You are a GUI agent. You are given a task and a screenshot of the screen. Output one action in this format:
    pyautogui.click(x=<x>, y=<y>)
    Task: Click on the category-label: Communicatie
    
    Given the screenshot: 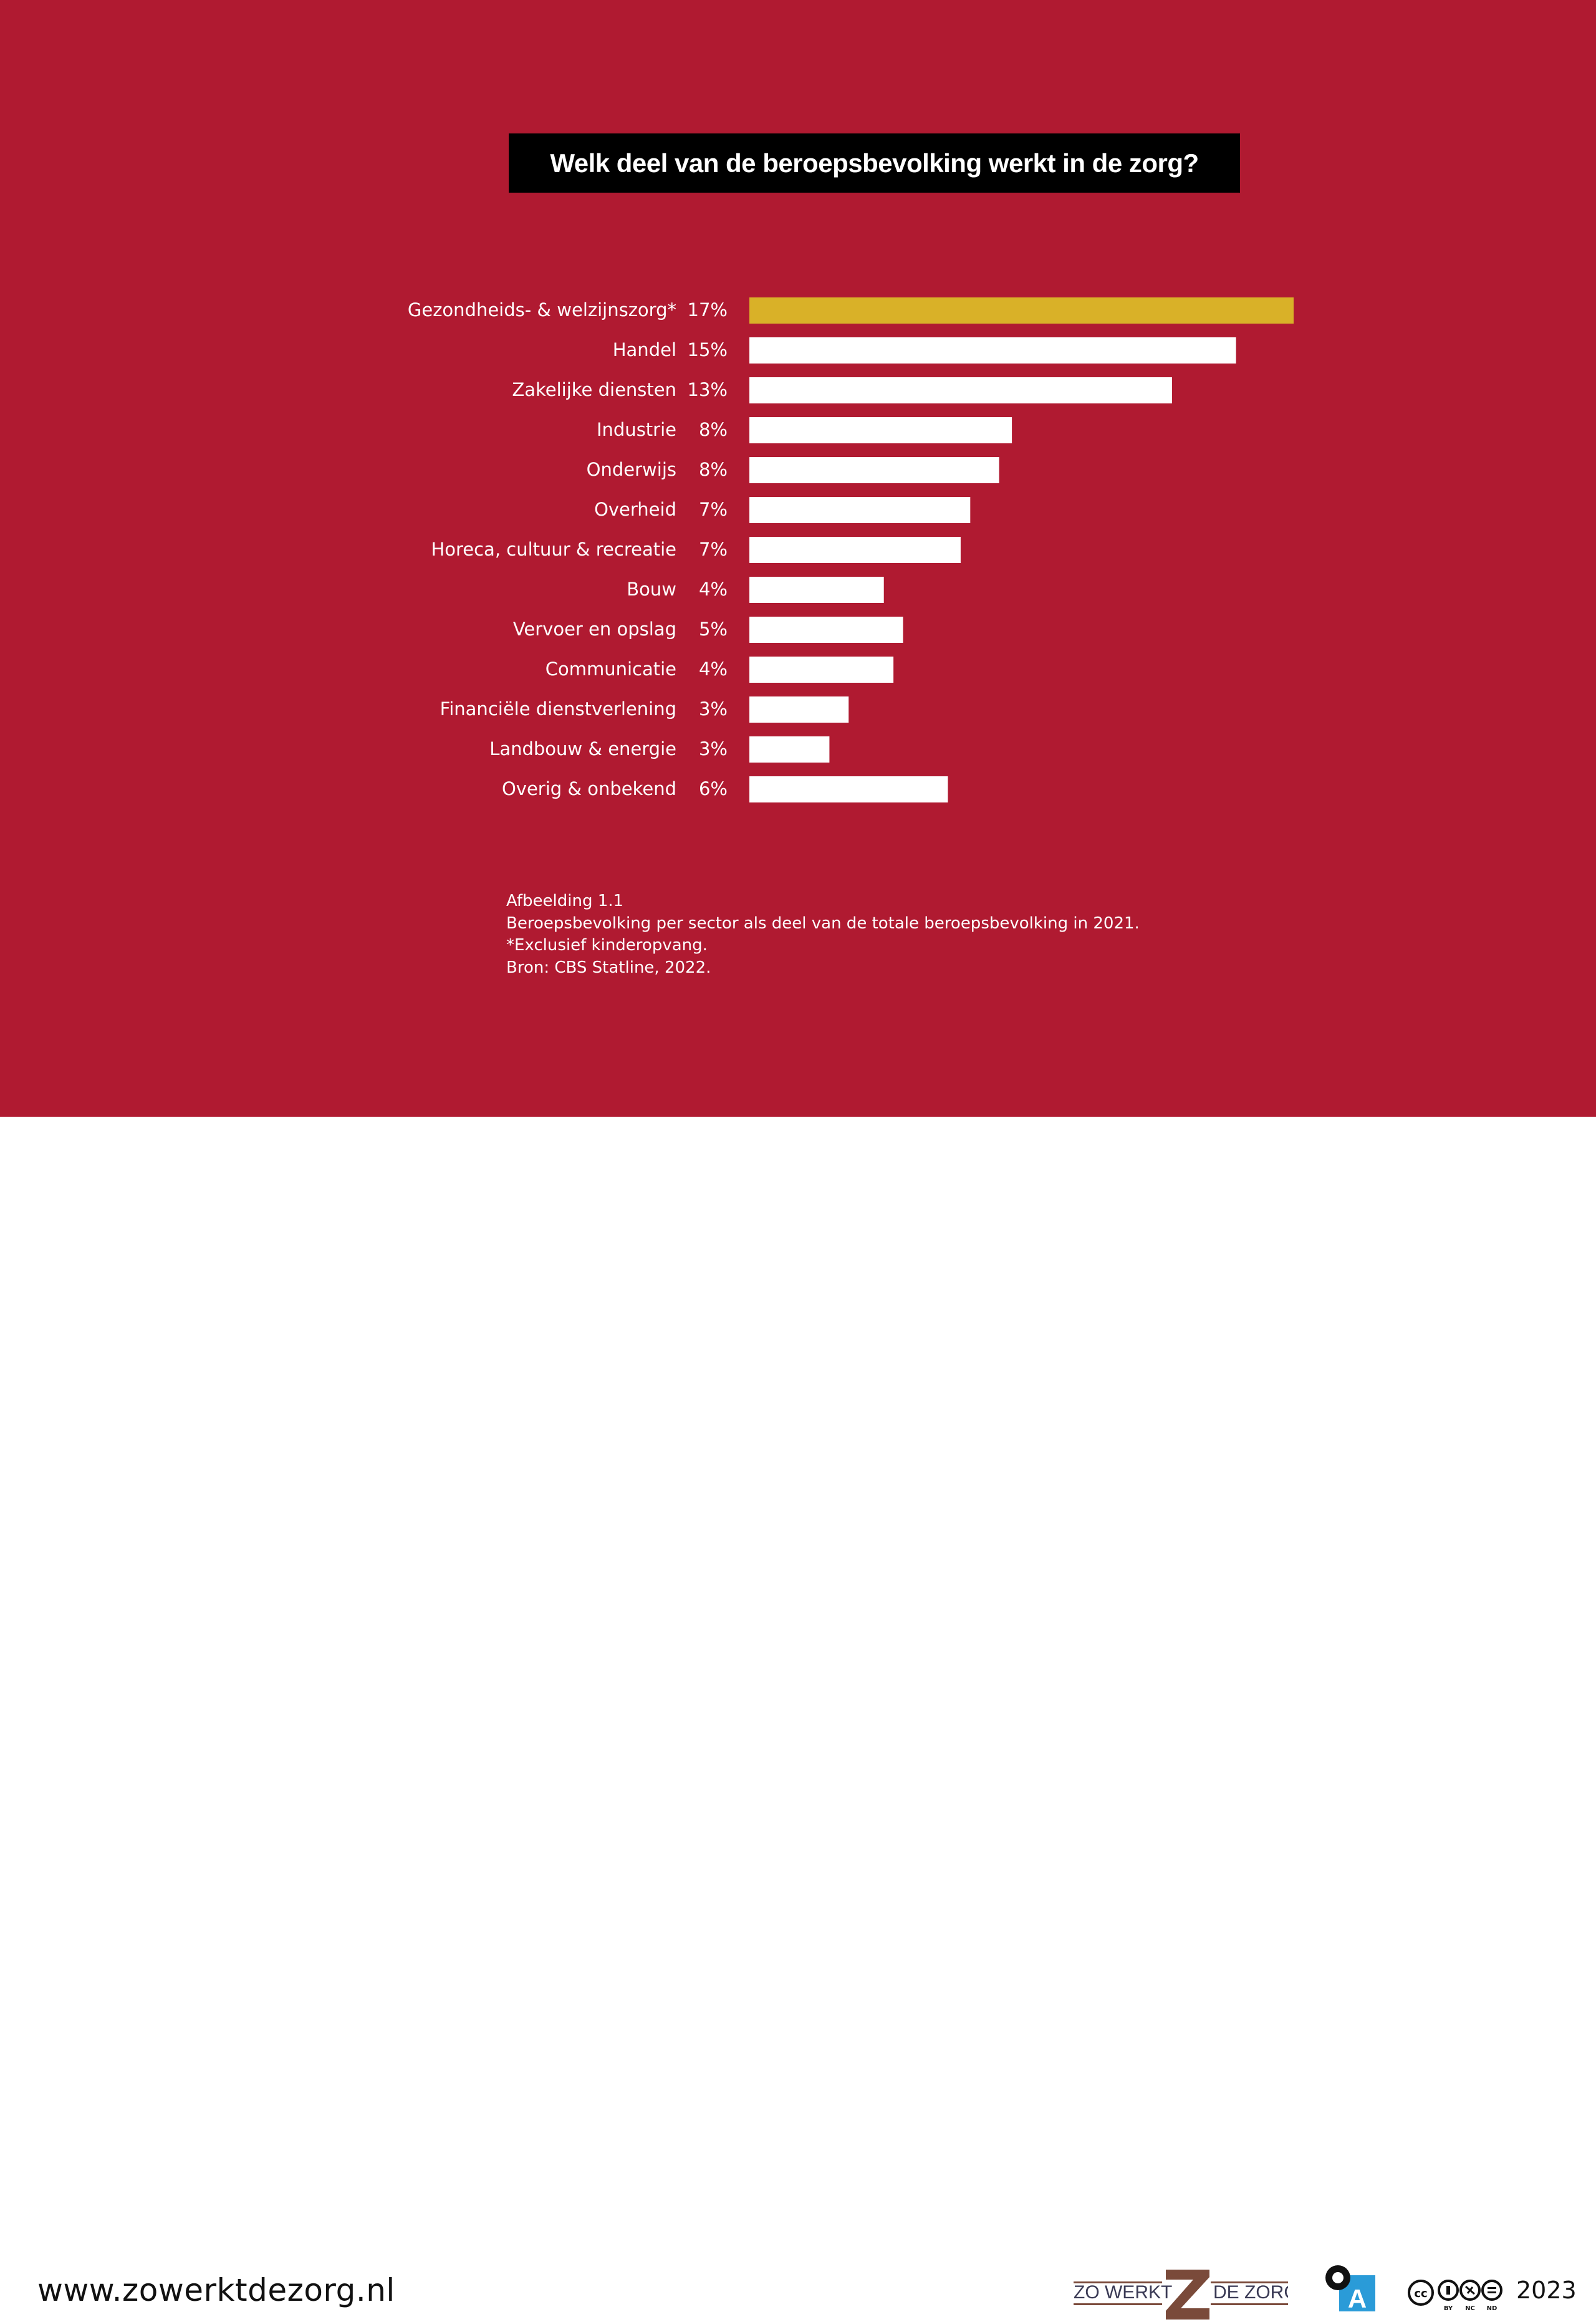 What is the action you would take?
    pyautogui.click(x=611, y=669)
    